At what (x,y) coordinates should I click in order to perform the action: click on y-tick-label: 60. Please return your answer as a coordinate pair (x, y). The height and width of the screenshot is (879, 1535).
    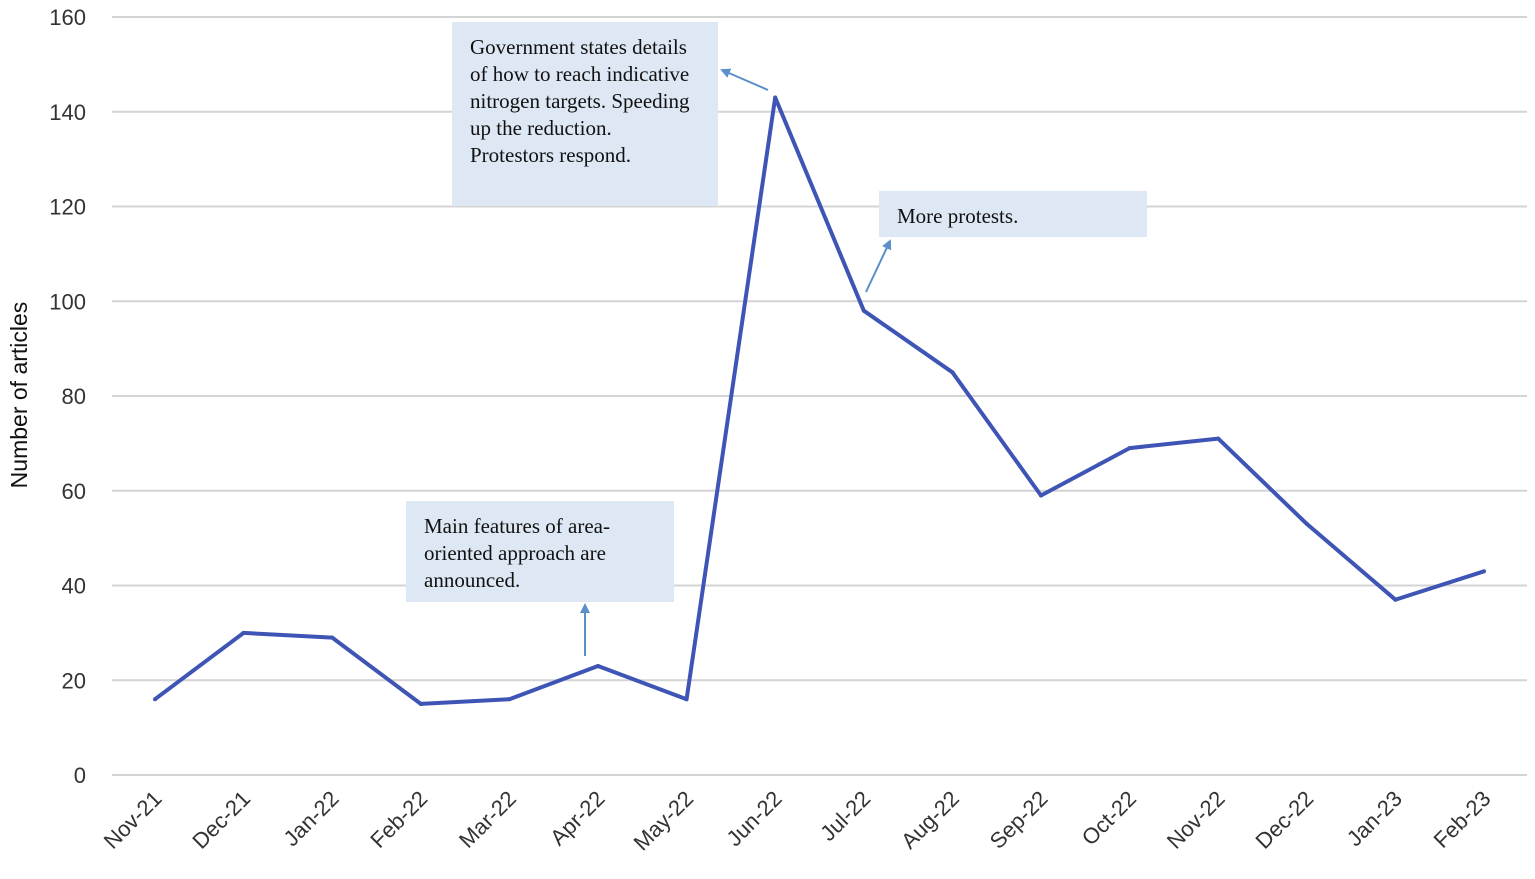
    Looking at the image, I should click on (74, 491).